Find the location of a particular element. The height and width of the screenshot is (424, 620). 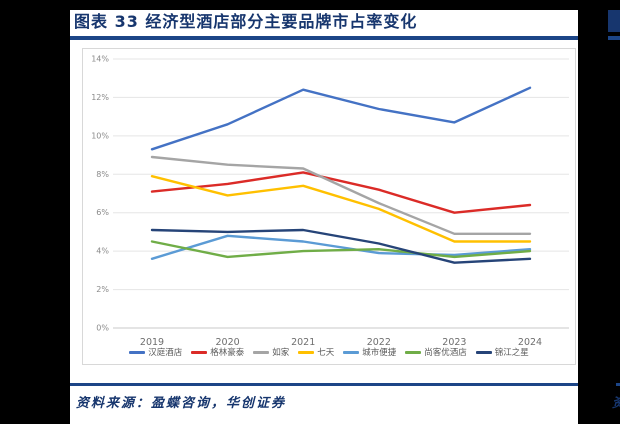

legend-label: 七天 is located at coordinates (326, 353).